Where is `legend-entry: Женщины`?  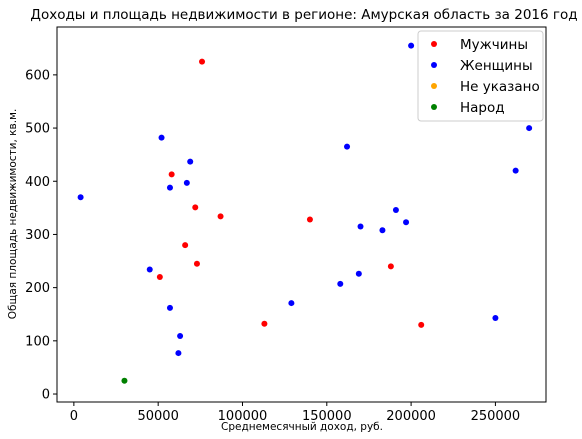
legend-entry: Женщины is located at coordinates (496, 66).